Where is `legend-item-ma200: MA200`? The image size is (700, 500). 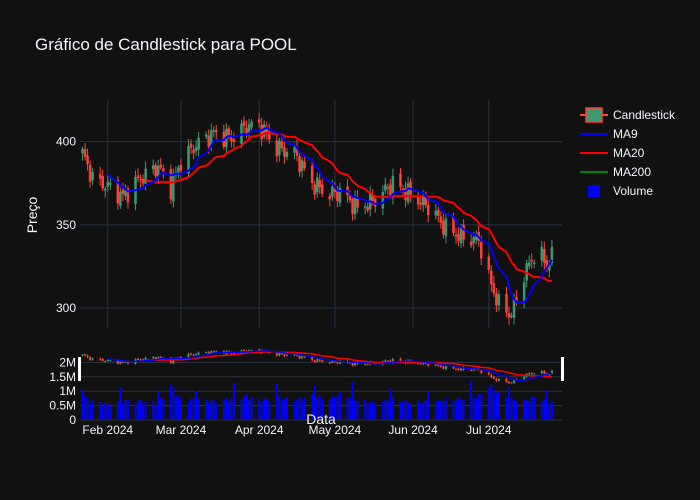 legend-item-ma200: MA200 is located at coordinates (615, 172).